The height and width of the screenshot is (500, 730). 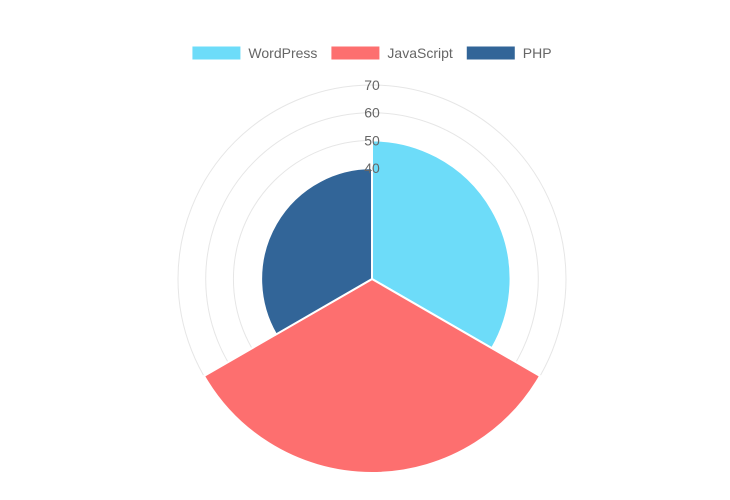 What do you see at coordinates (355, 53) in the screenshot?
I see `legend-swatch-javascript` at bounding box center [355, 53].